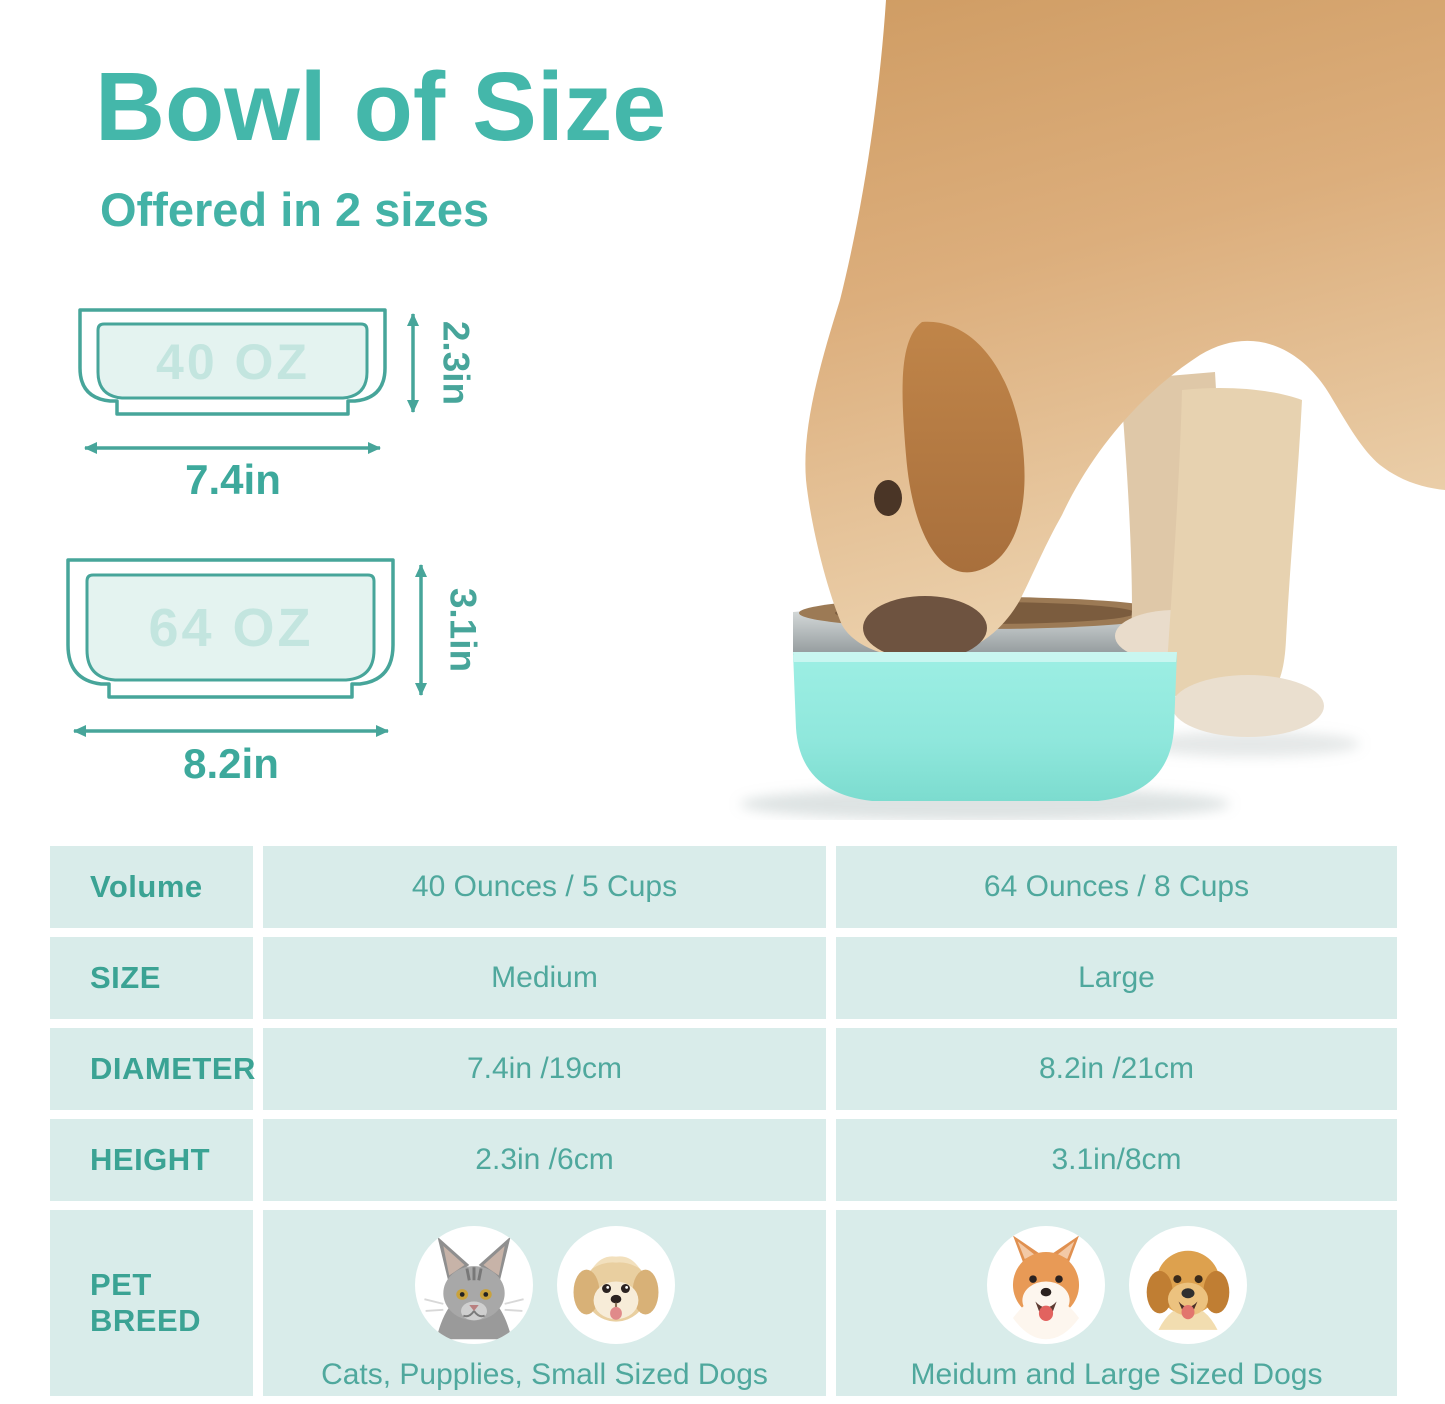  I want to click on row-label-height: HEIGHT, so click(151, 1160).